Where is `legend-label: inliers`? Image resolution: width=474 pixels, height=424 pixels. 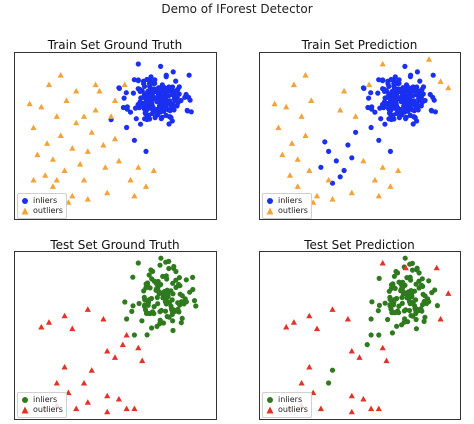 legend-label: inliers is located at coordinates (290, 399).